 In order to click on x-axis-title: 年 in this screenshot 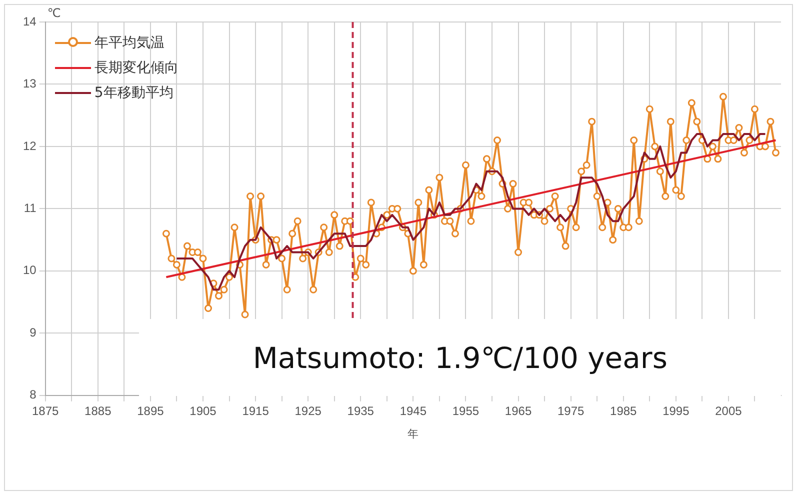, I will do `click(413, 434)`.